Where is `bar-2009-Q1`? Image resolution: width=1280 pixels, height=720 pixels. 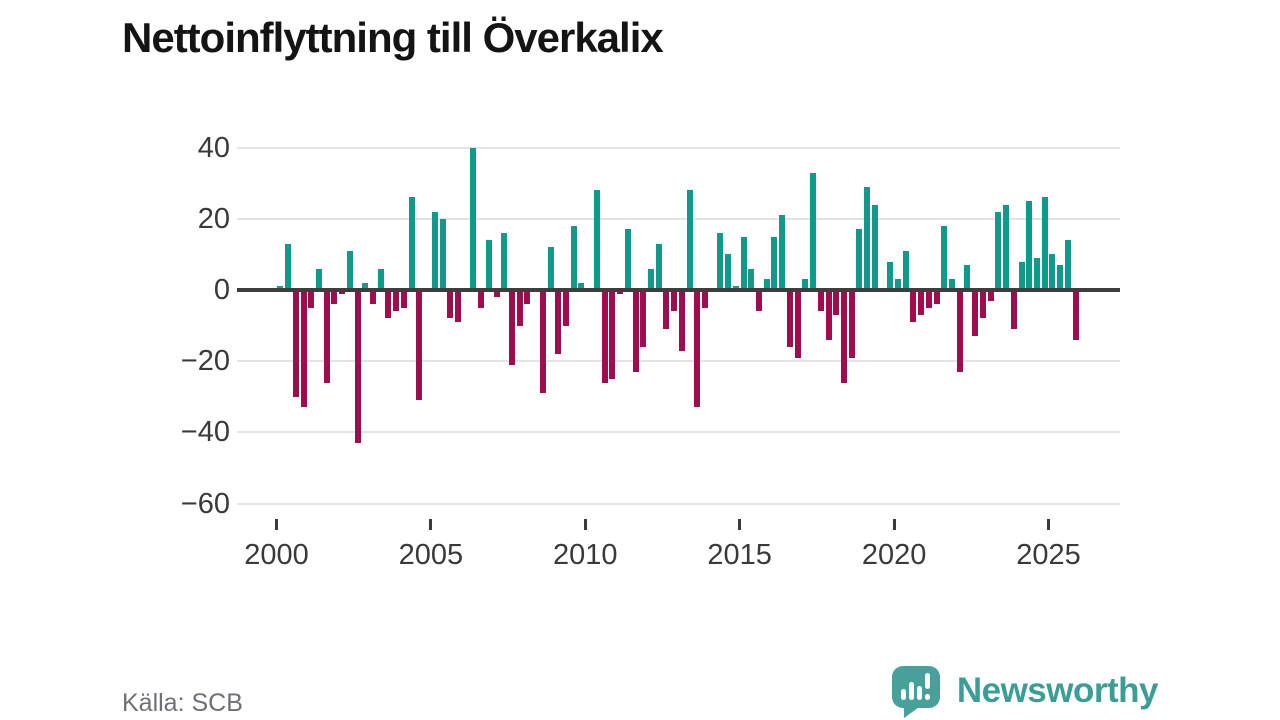
bar-2009-Q1 is located at coordinates (558, 322).